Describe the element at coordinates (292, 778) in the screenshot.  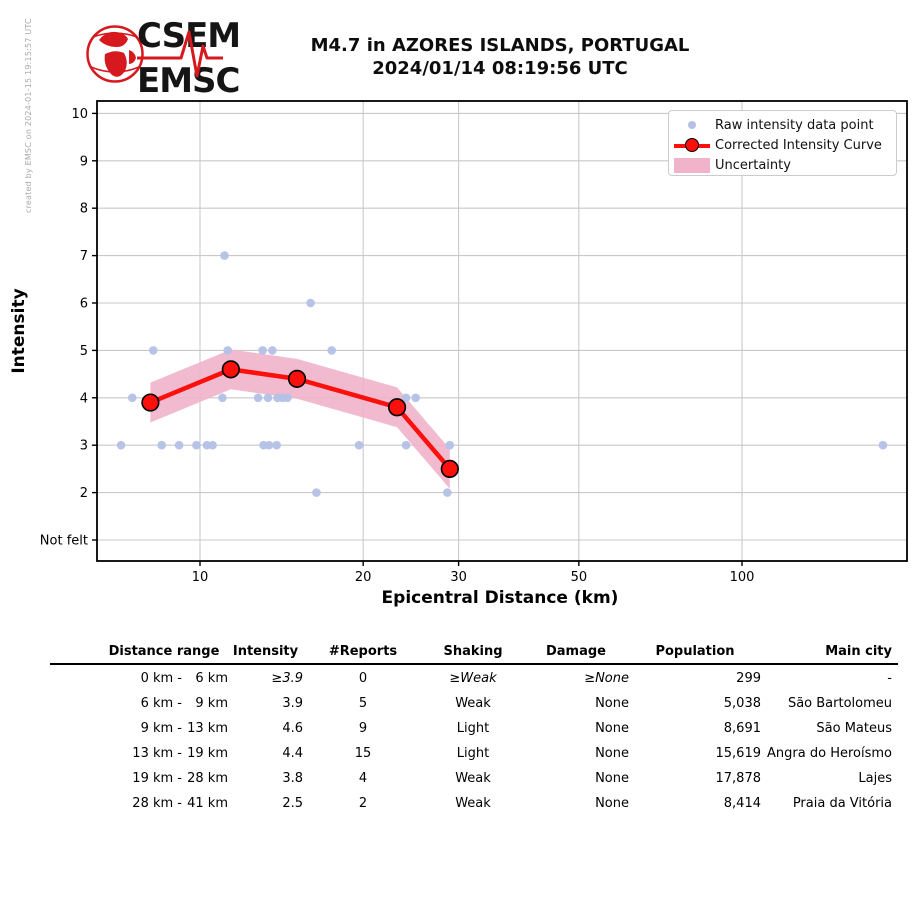
I see `cell-intensity: 3.8` at that location.